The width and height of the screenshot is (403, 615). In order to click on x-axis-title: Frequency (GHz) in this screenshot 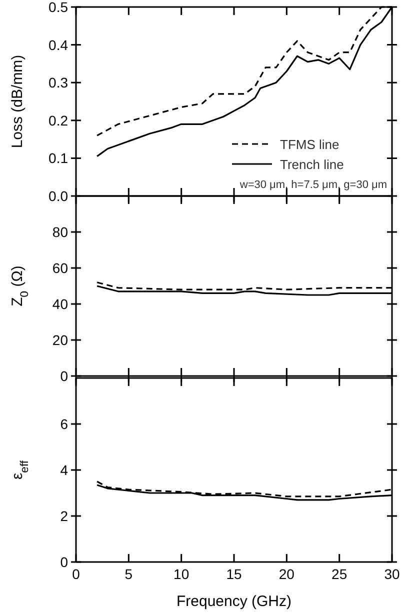, I will do `click(234, 601)`.